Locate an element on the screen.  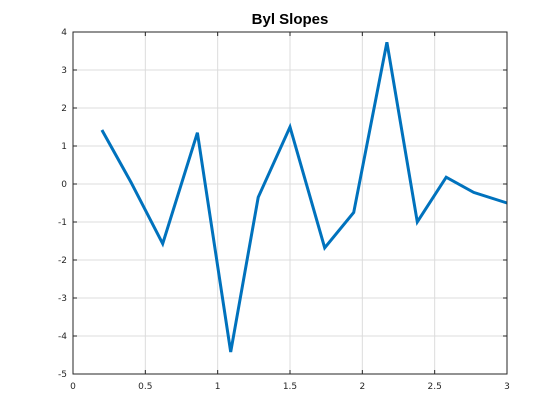
x-tick-label: 0.5 is located at coordinates (145, 387).